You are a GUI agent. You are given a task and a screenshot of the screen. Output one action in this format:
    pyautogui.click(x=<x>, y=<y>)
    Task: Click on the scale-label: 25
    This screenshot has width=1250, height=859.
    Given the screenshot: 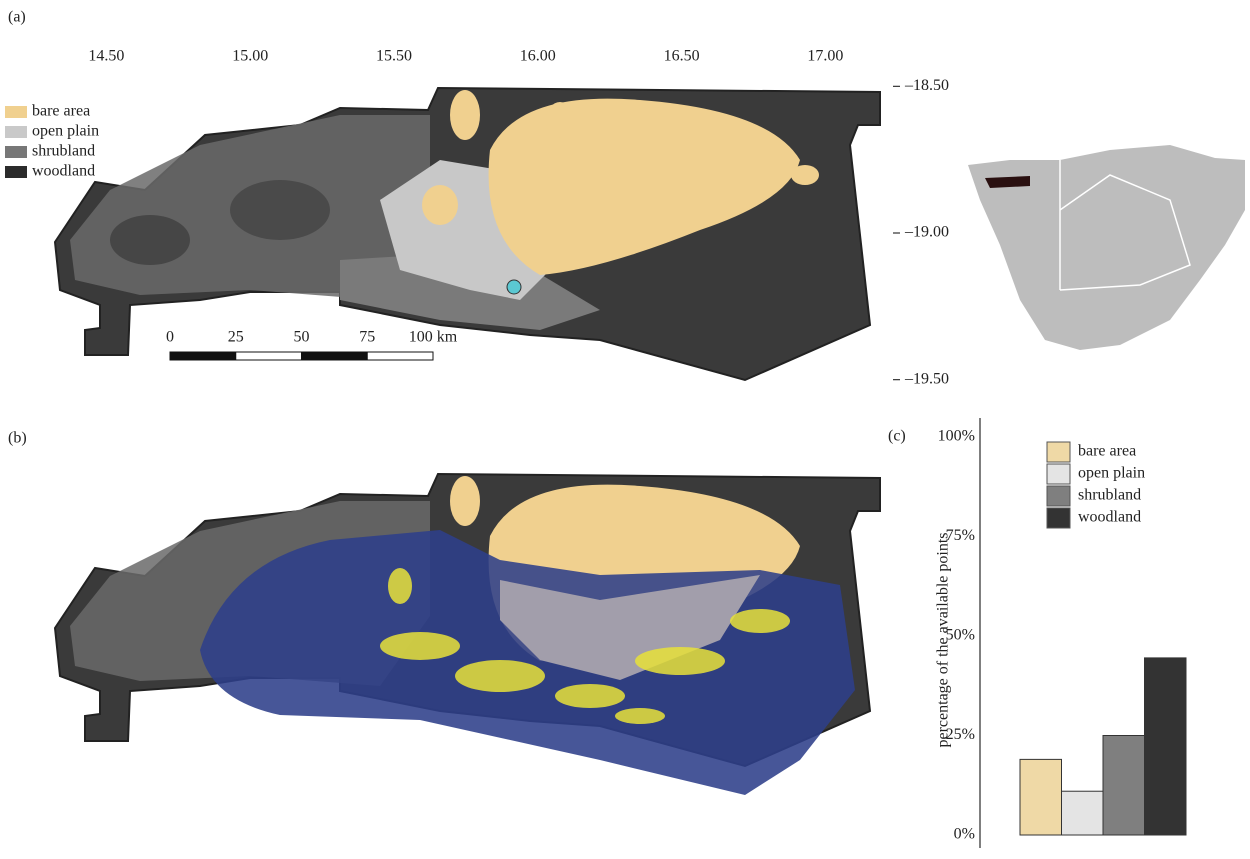 What is the action you would take?
    pyautogui.click(x=236, y=337)
    